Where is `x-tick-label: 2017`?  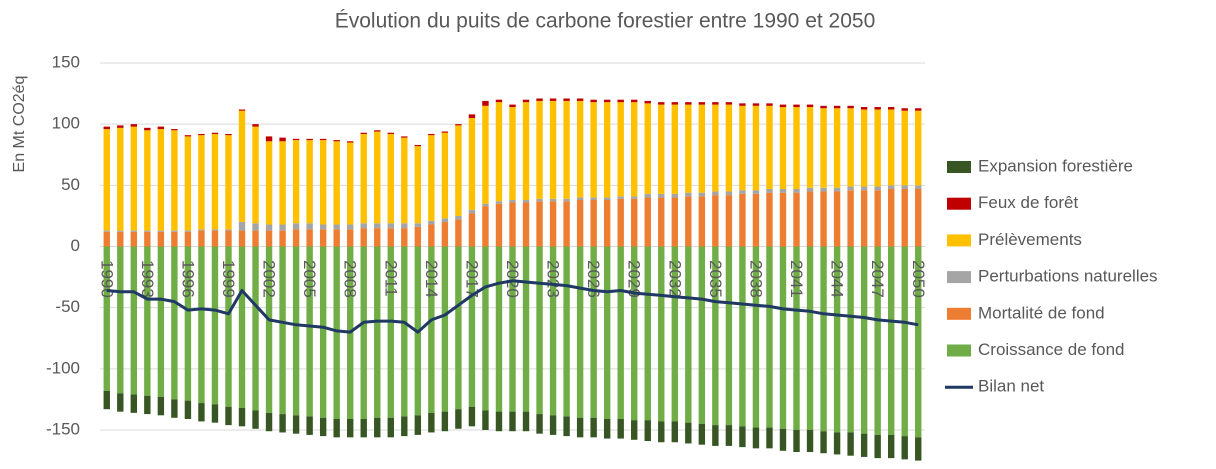 x-tick-label: 2017 is located at coordinates (471, 279).